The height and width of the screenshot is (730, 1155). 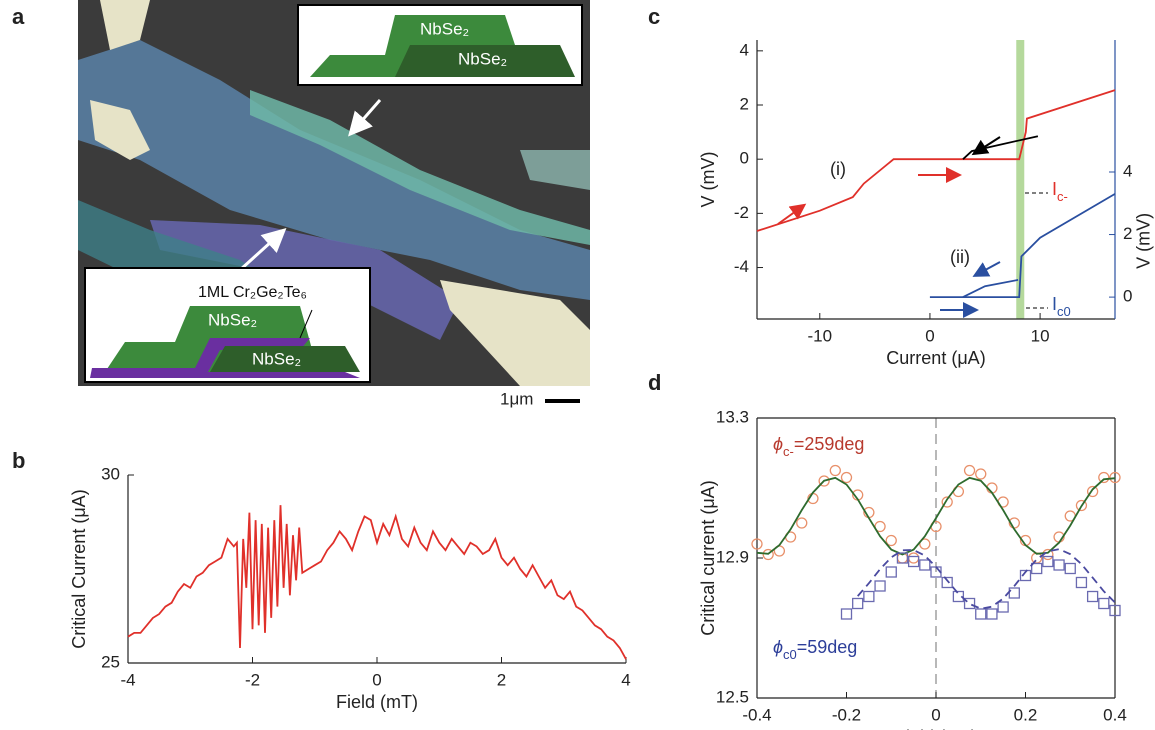 I want to click on annotation: ϕc0=59deg, so click(x=815, y=649).